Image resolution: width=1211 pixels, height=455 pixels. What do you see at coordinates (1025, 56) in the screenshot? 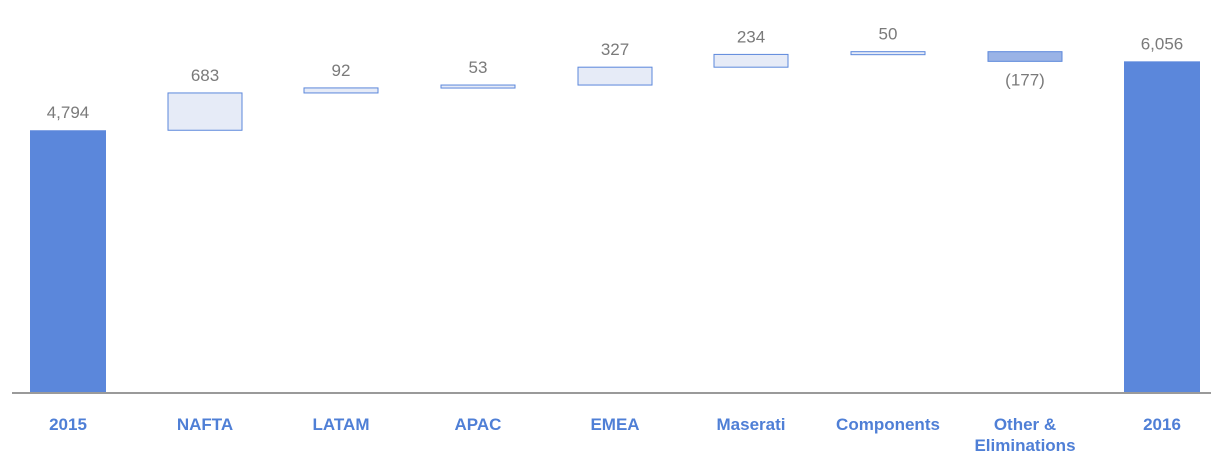
I see `bar-other-eliminations` at bounding box center [1025, 56].